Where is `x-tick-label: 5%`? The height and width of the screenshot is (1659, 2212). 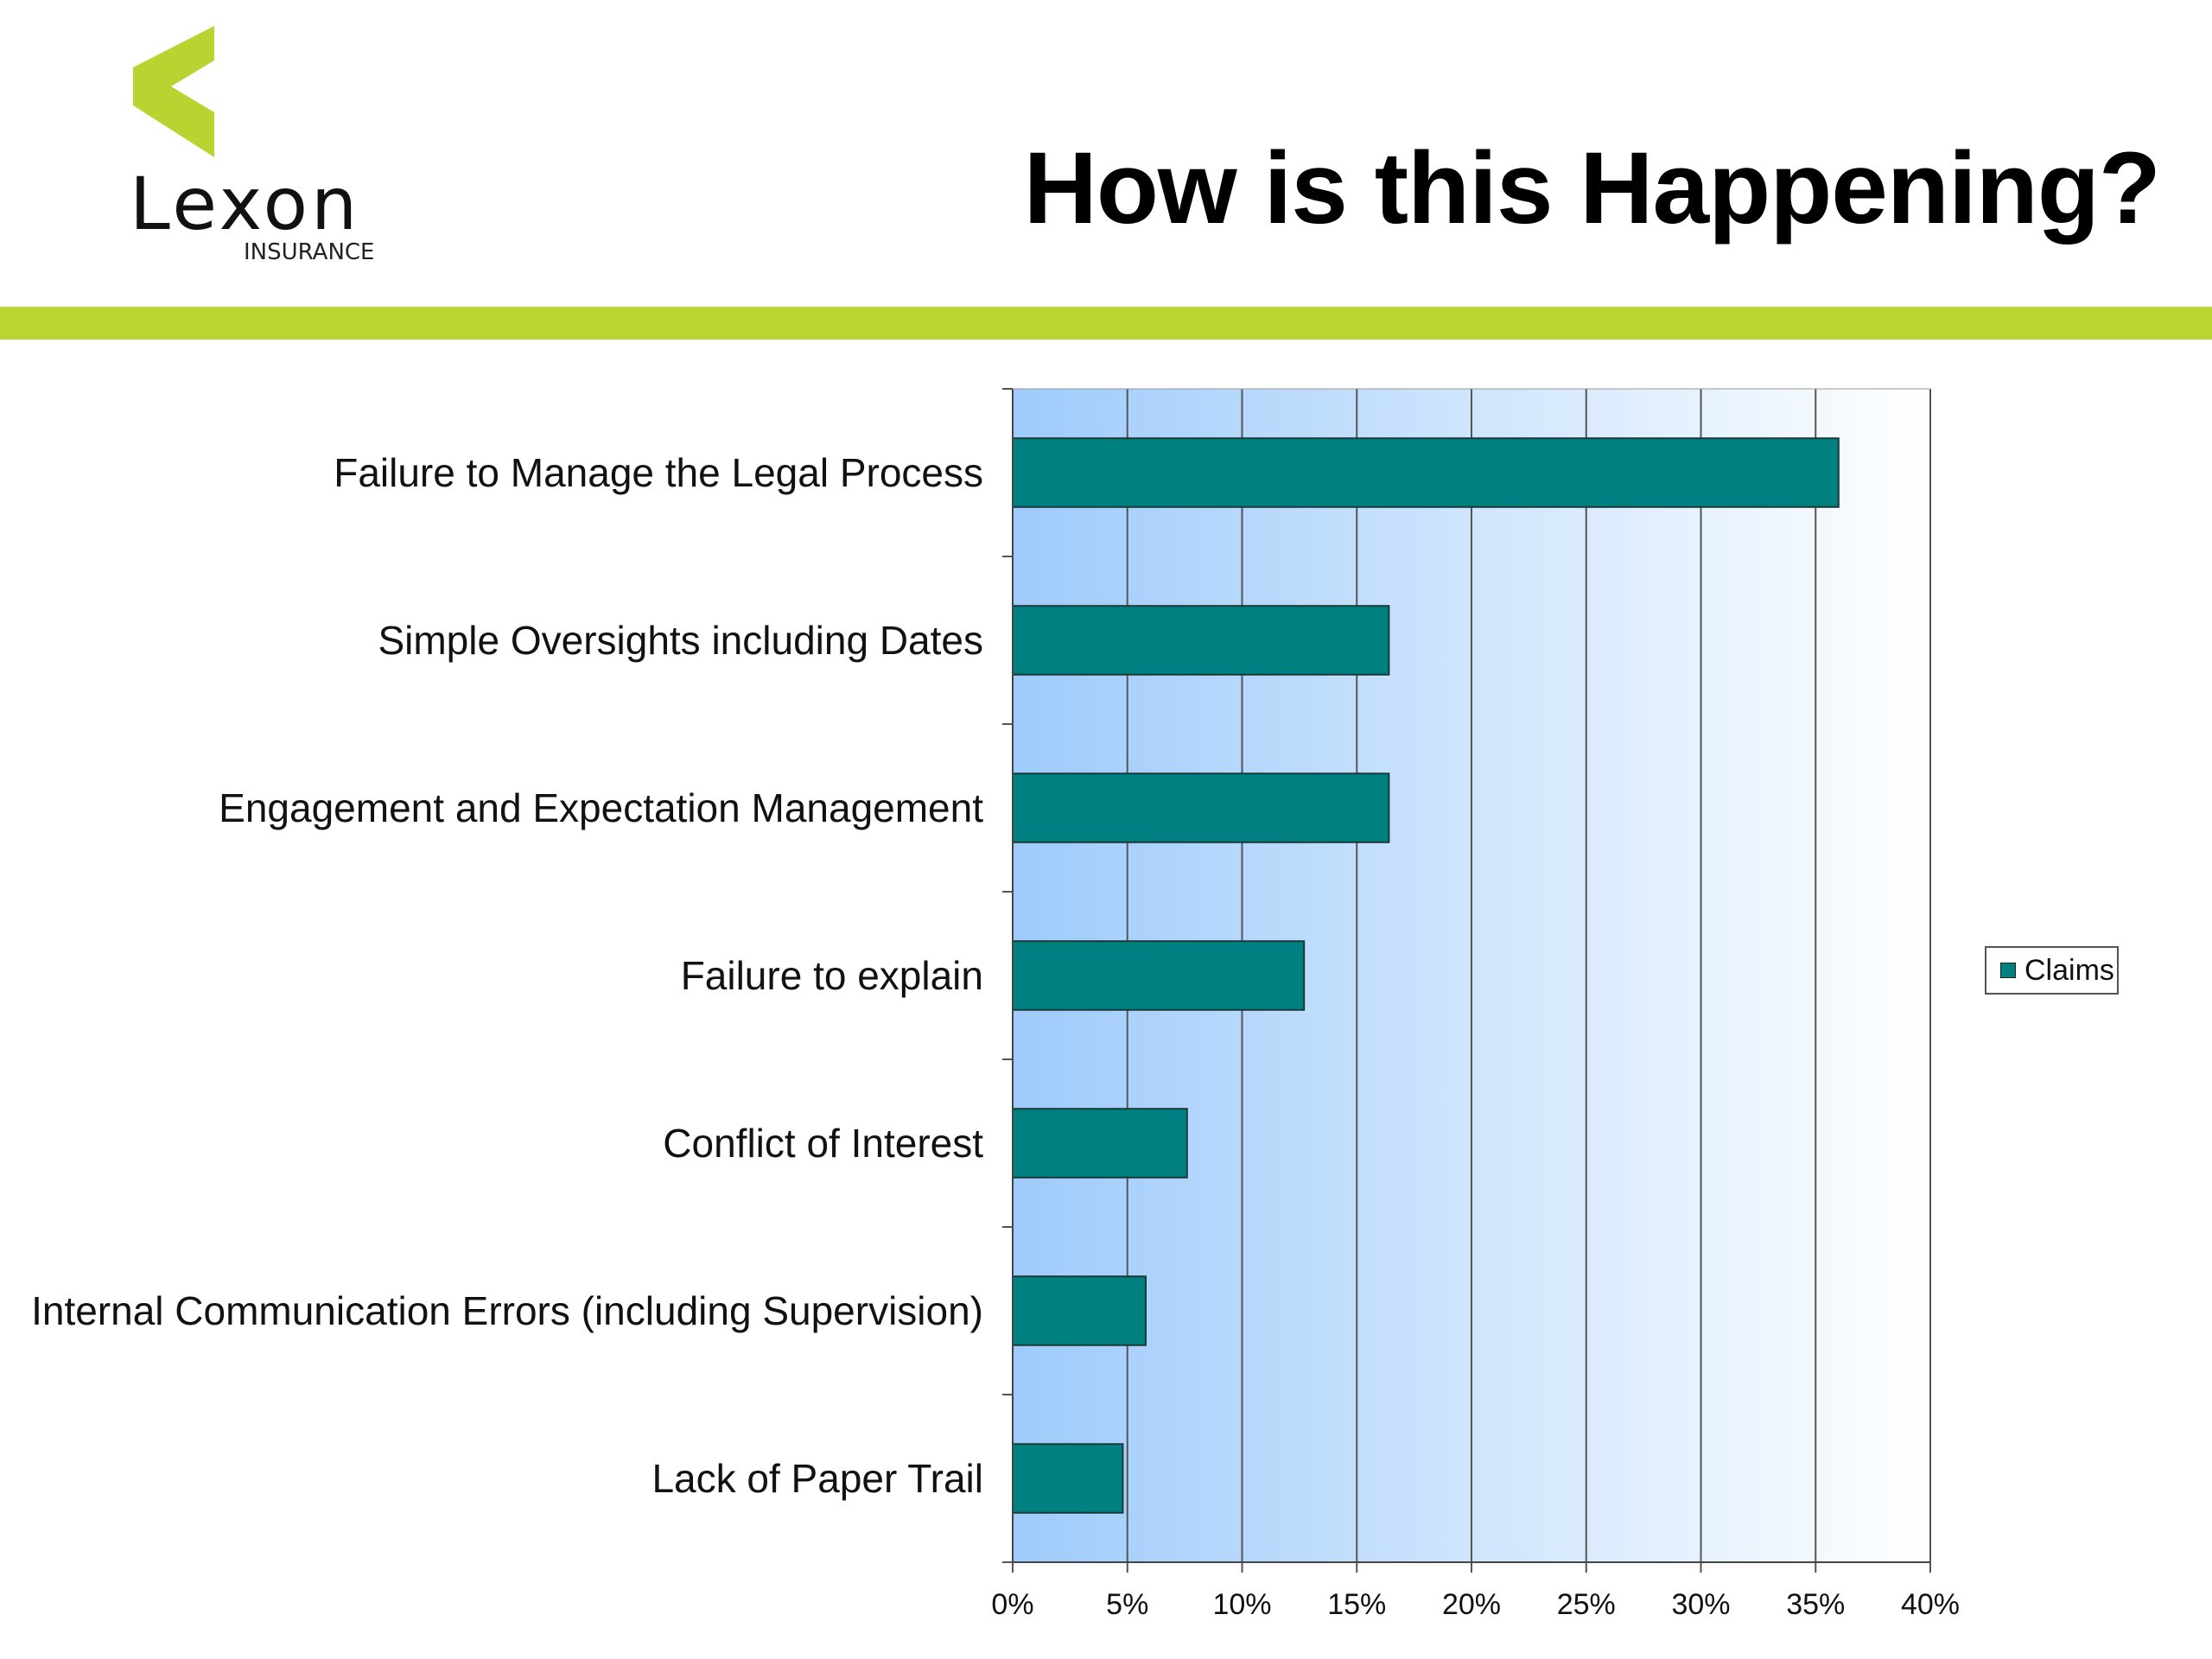
x-tick-label: 5% is located at coordinates (1127, 1604).